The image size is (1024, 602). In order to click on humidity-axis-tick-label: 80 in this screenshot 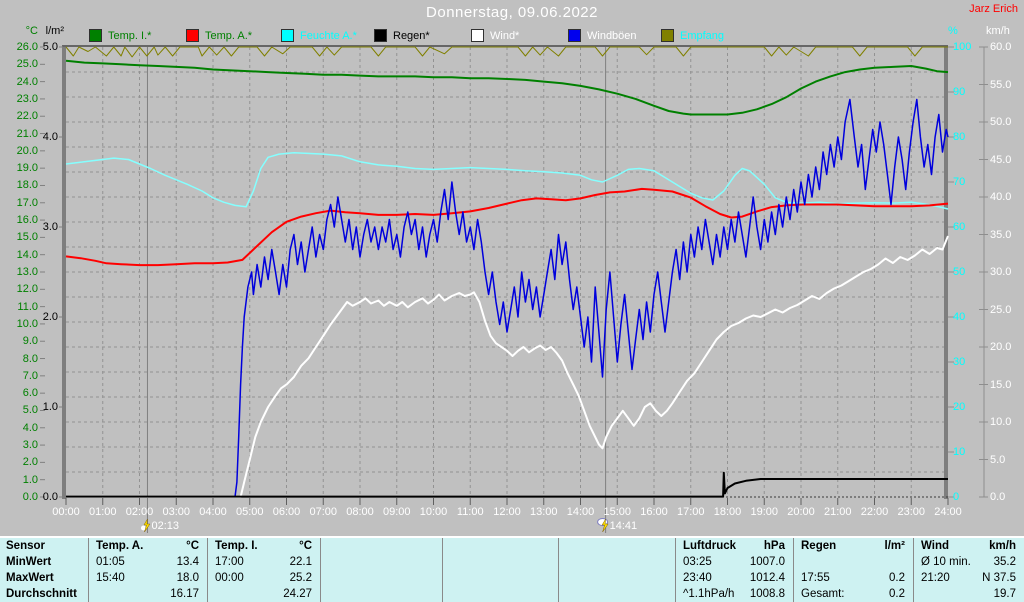, I will do `click(959, 137)`.